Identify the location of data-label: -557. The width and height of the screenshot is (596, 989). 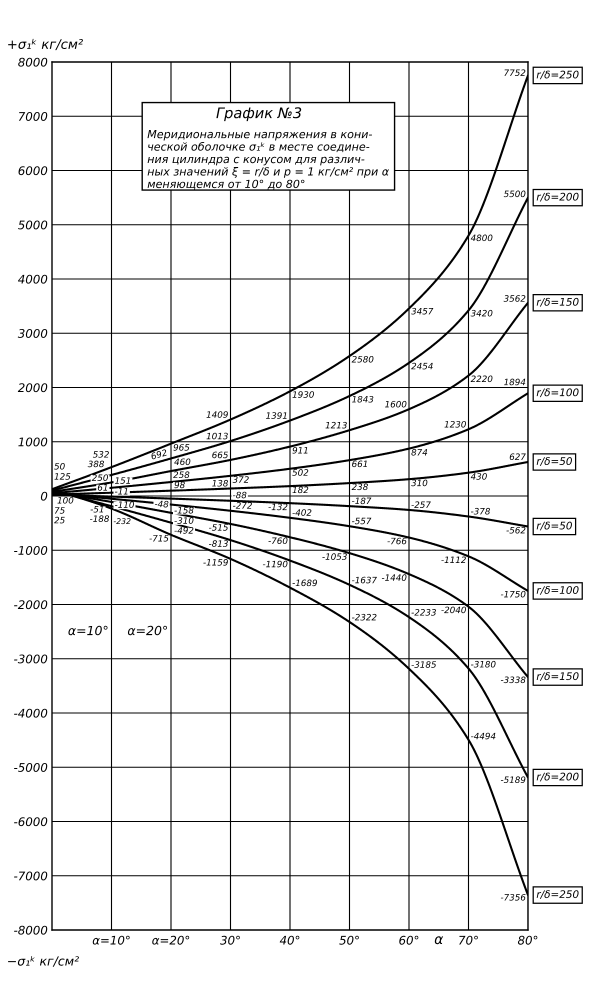
(362, 521).